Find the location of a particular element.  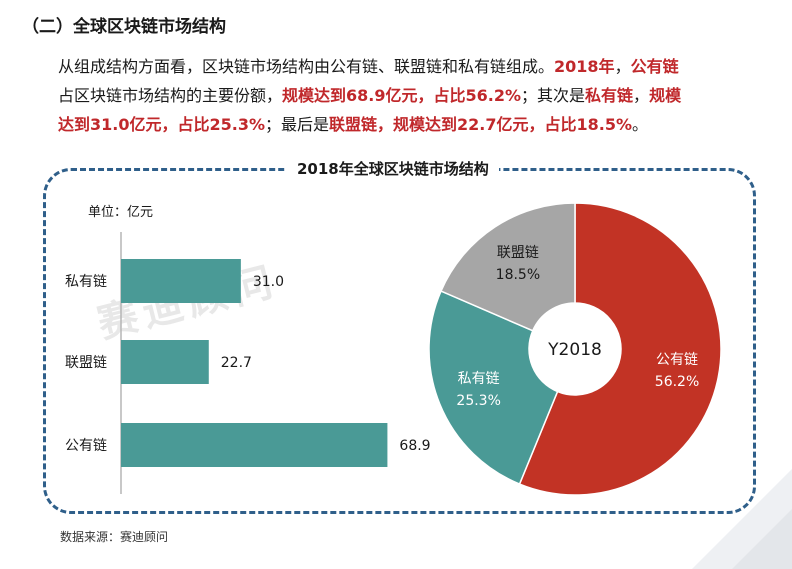

data-source: 数据来源：赛迪顾问 is located at coordinates (114, 537).